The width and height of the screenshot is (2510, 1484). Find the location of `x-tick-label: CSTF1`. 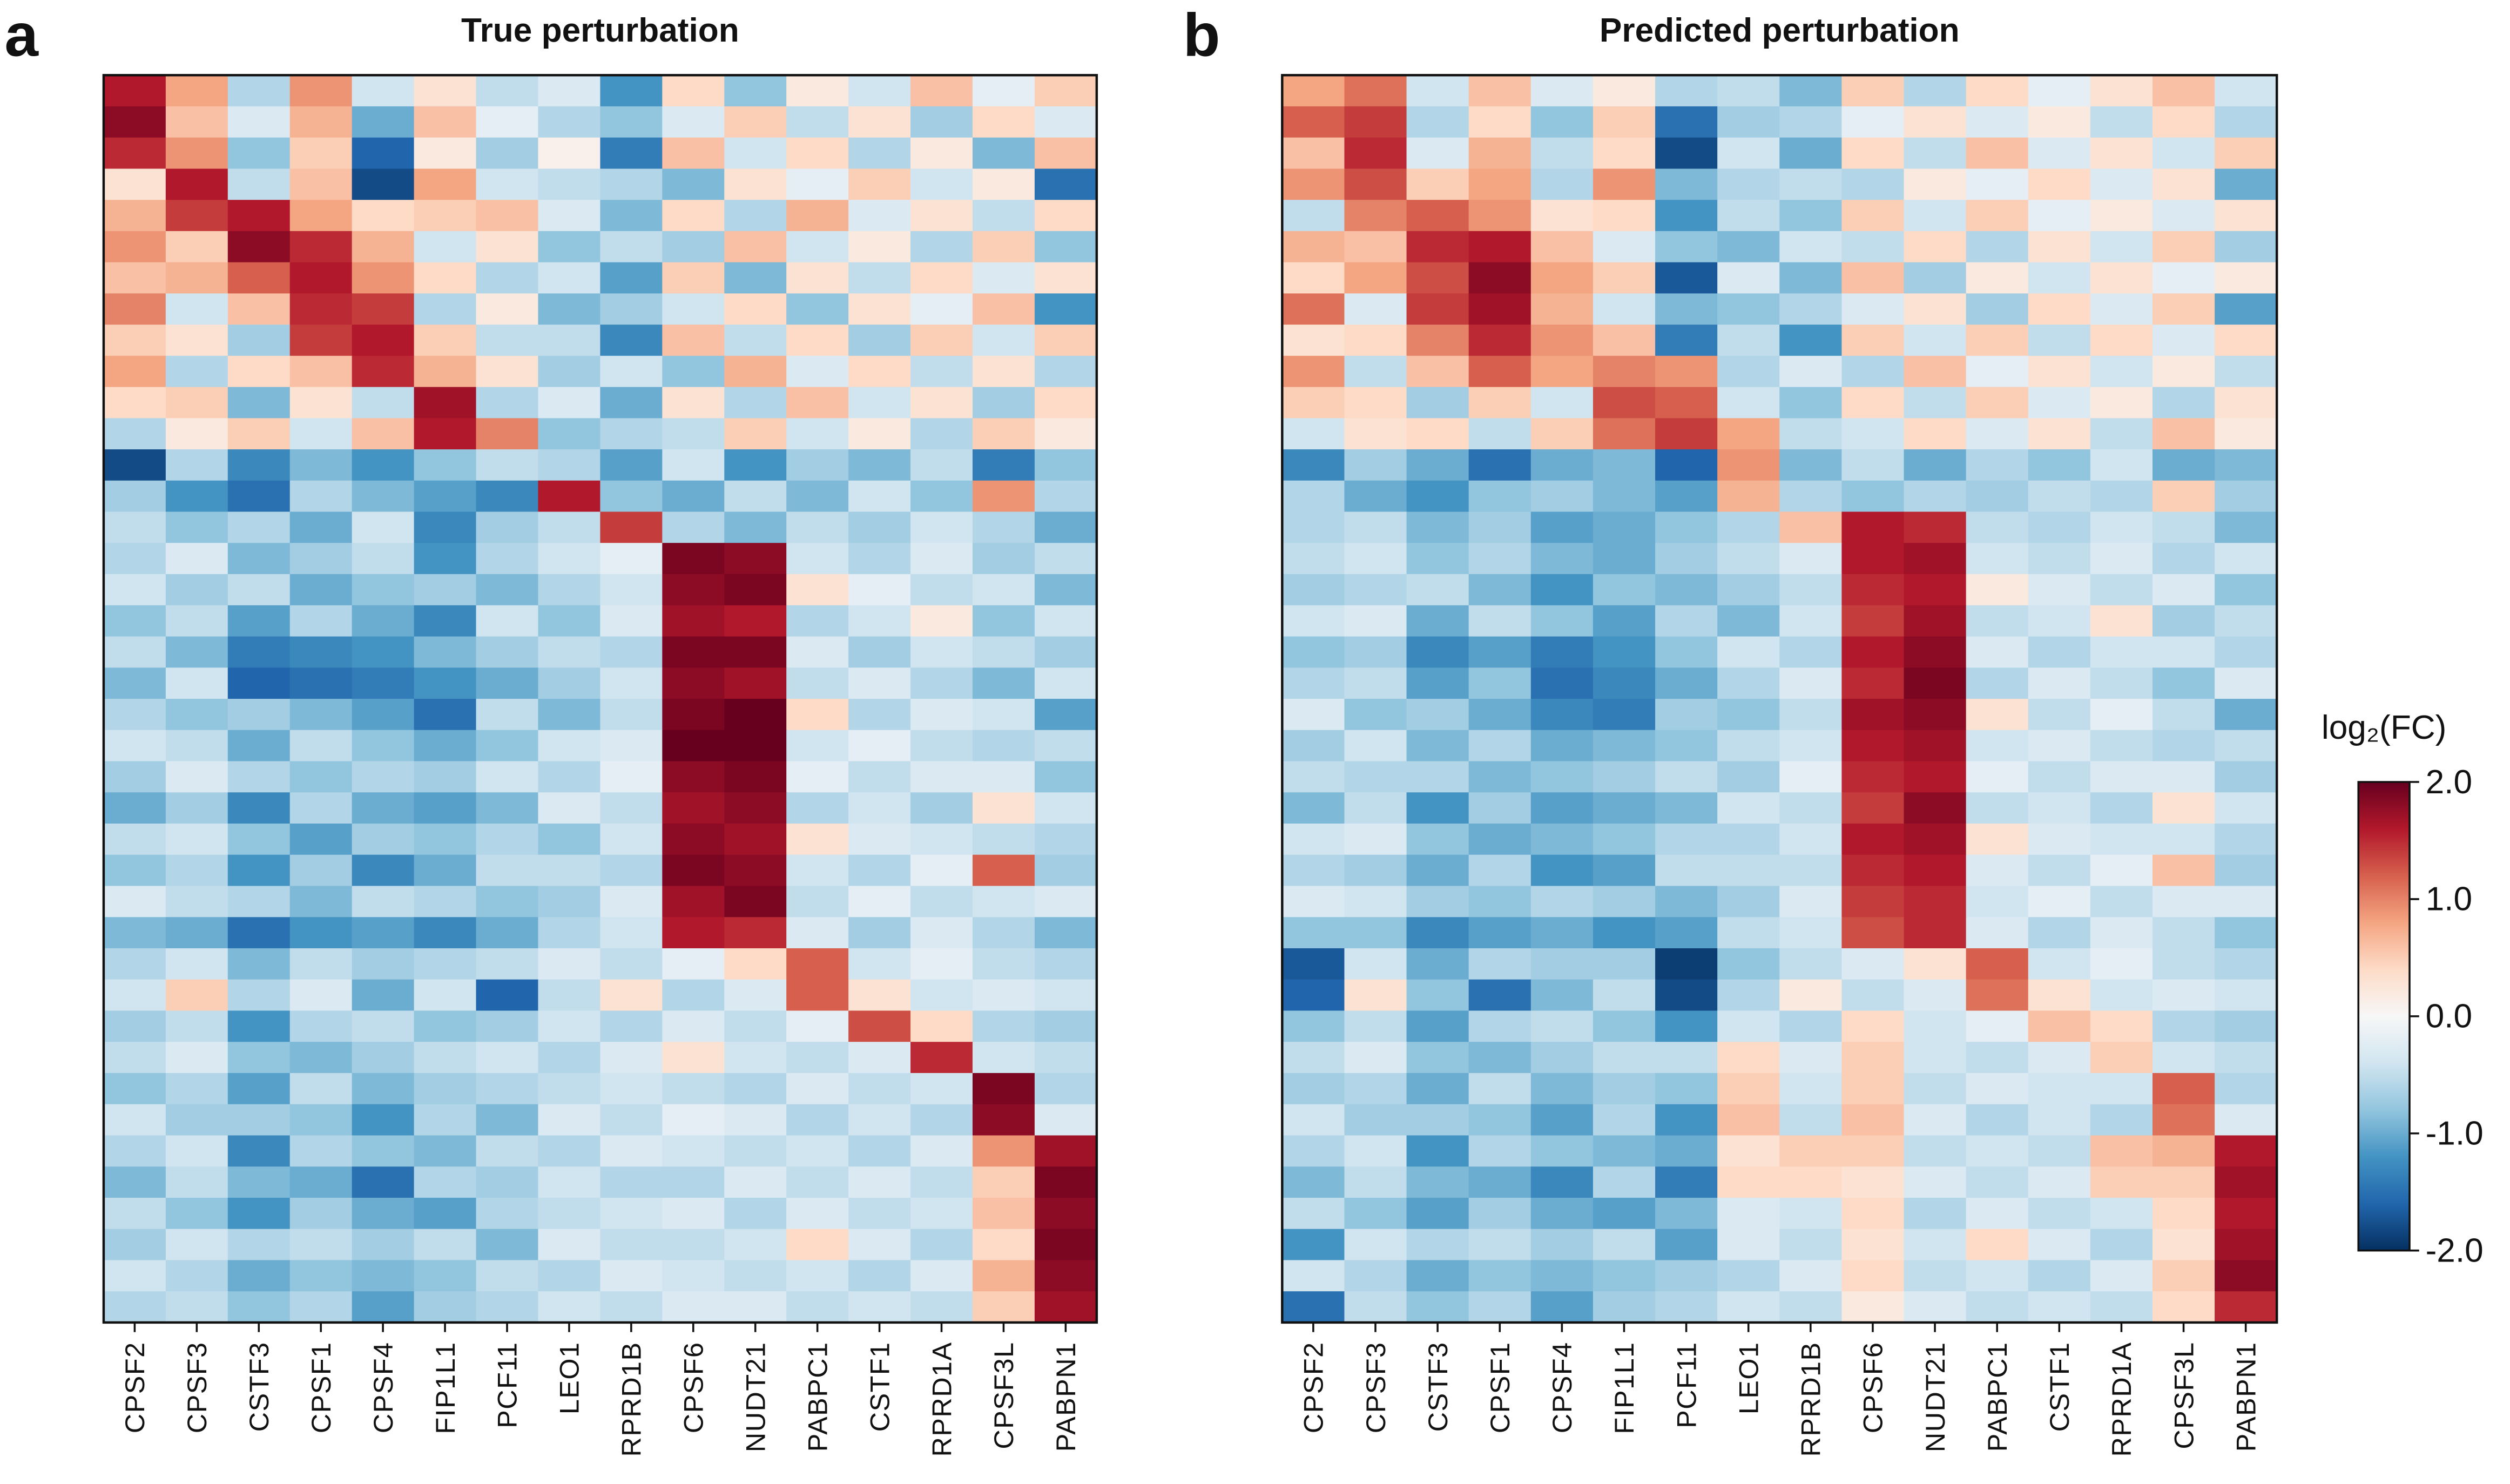

x-tick-label: CSTF1 is located at coordinates (879, 1386).